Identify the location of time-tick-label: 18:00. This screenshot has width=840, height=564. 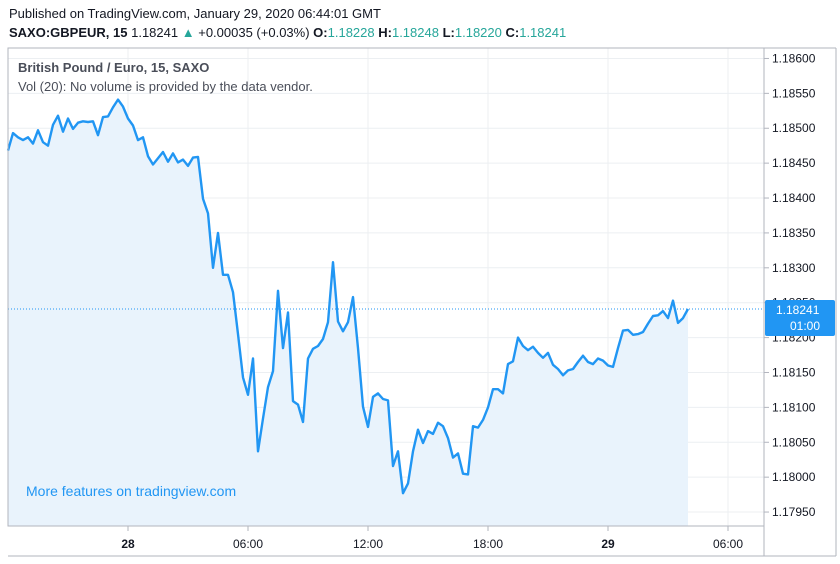
(488, 544).